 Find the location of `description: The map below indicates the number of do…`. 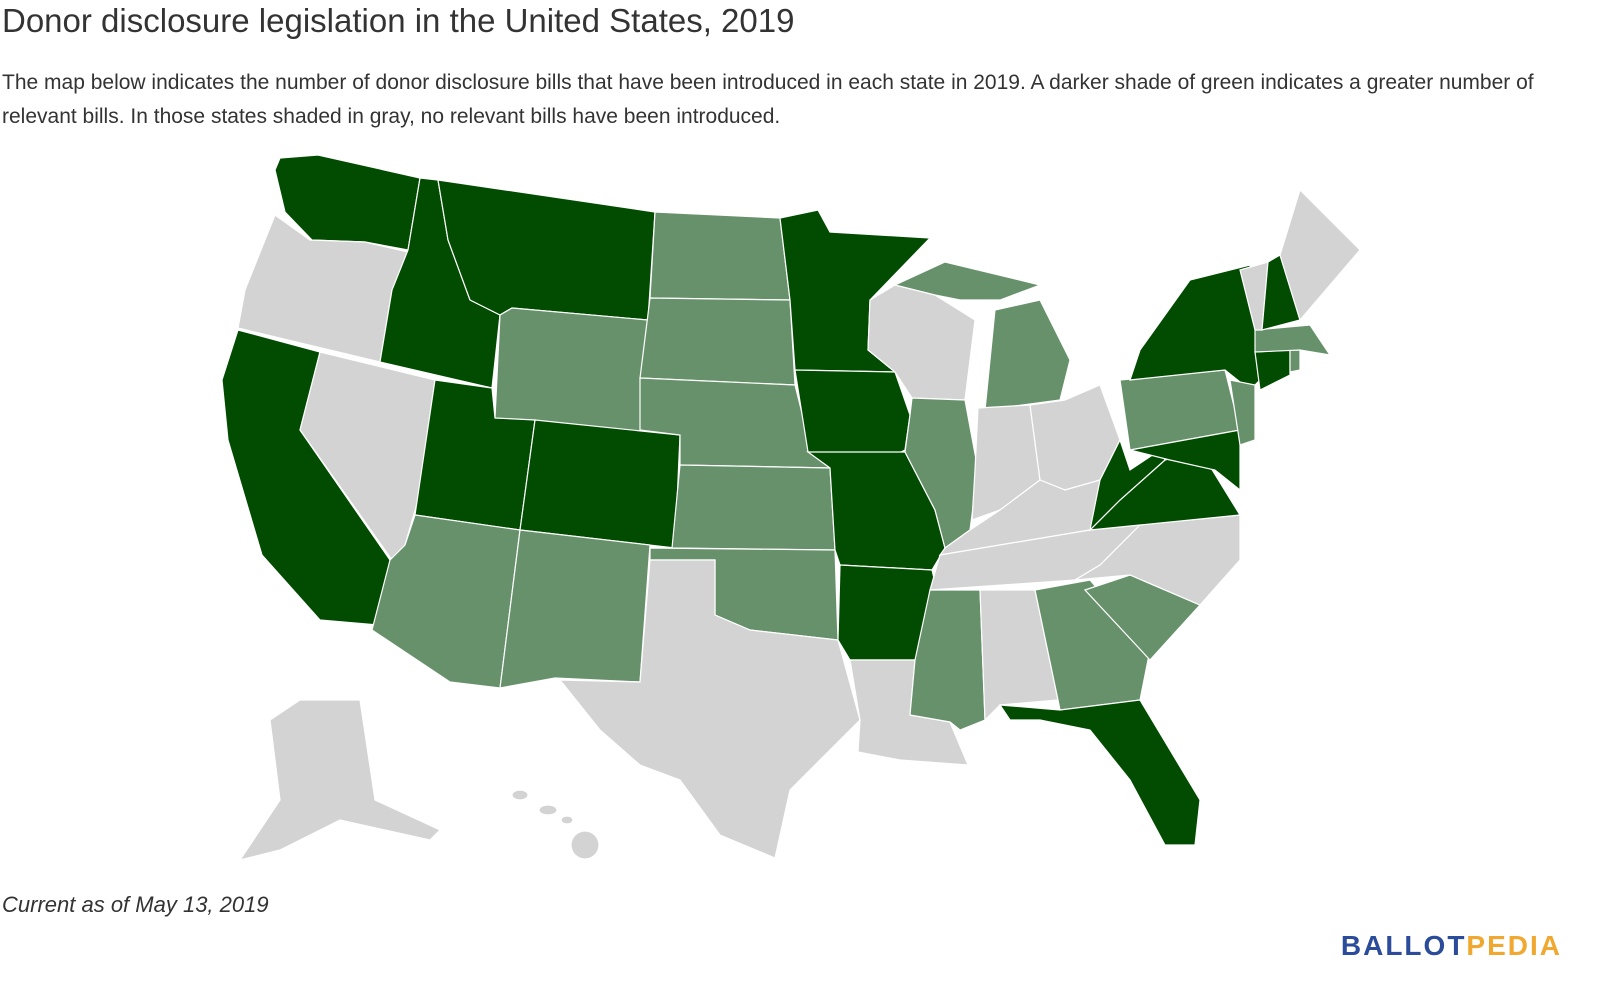

description: The map below indicates the number of do… is located at coordinates (768, 99).